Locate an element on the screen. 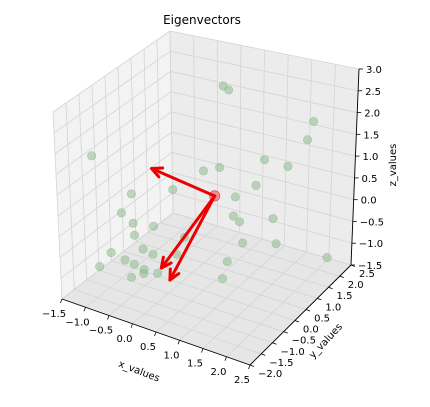  y-tick-label: 2.5 is located at coordinates (367, 274).